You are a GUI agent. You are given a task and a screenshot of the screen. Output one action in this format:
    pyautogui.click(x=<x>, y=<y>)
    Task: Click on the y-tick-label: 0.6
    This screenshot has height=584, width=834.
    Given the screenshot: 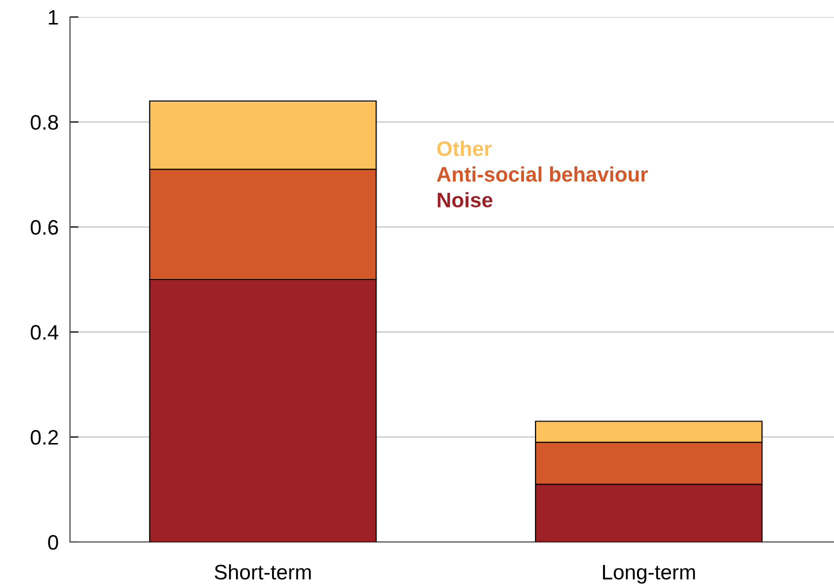 What is the action you would take?
    pyautogui.click(x=44, y=227)
    